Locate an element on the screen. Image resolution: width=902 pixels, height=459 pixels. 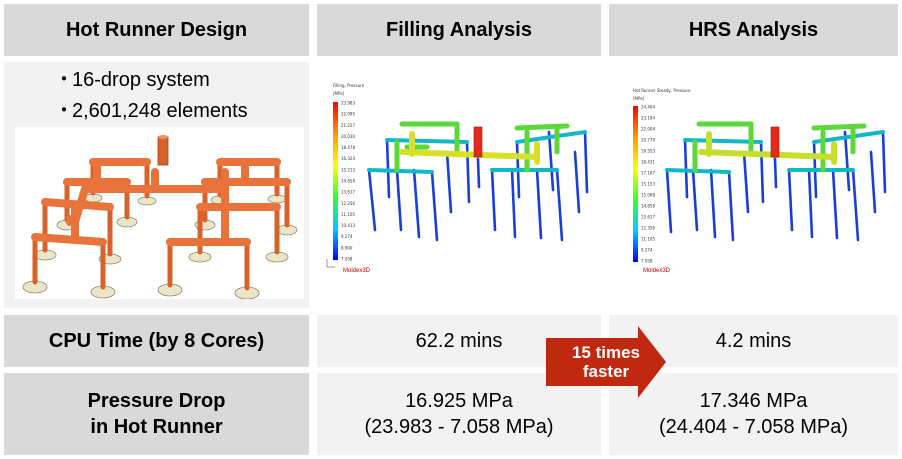
speedup-callout-arrow: 15 times faster is located at coordinates (606, 362).